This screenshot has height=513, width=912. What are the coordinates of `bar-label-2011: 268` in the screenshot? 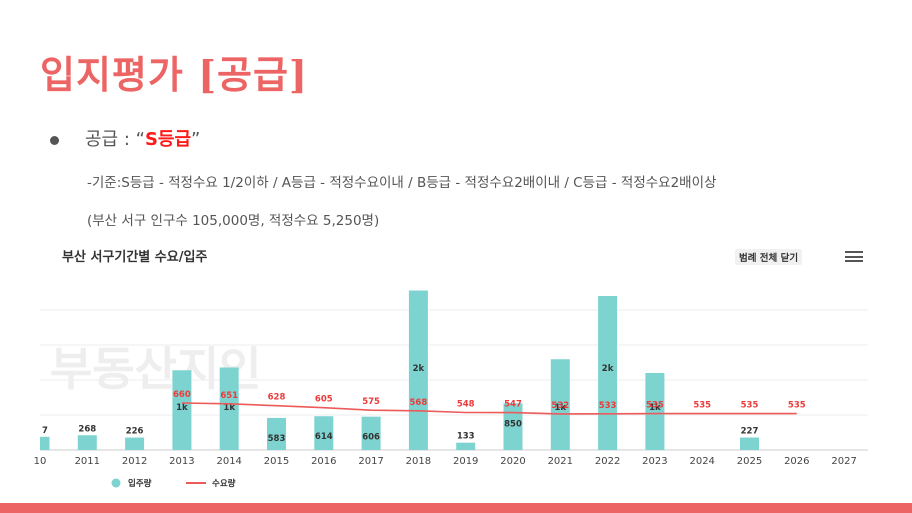 It's located at (87, 429).